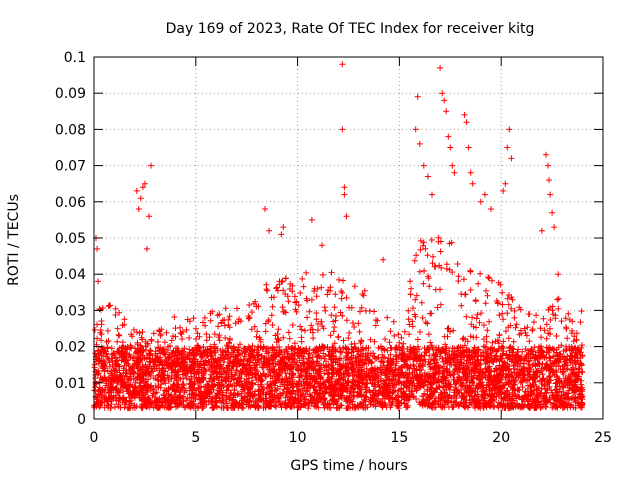 This screenshot has width=640, height=480. I want to click on y-tick-label: 0, so click(81, 420).